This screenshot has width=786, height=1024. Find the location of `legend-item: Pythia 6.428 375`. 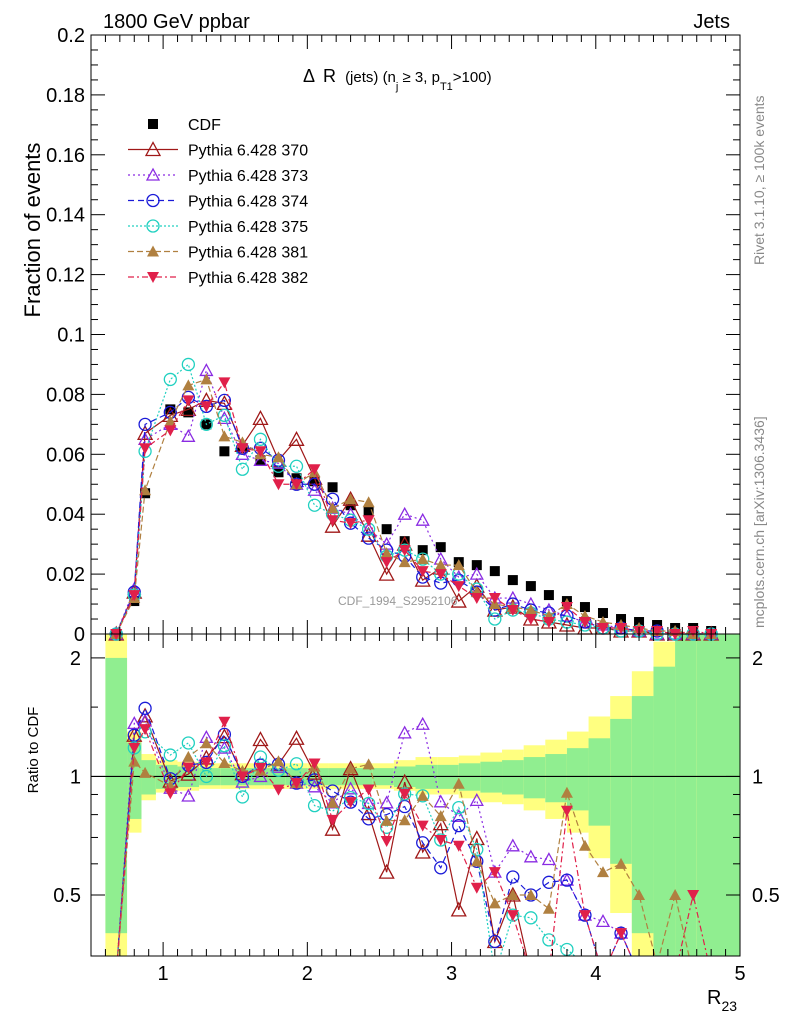

legend-item: Pythia 6.428 375 is located at coordinates (218, 227).